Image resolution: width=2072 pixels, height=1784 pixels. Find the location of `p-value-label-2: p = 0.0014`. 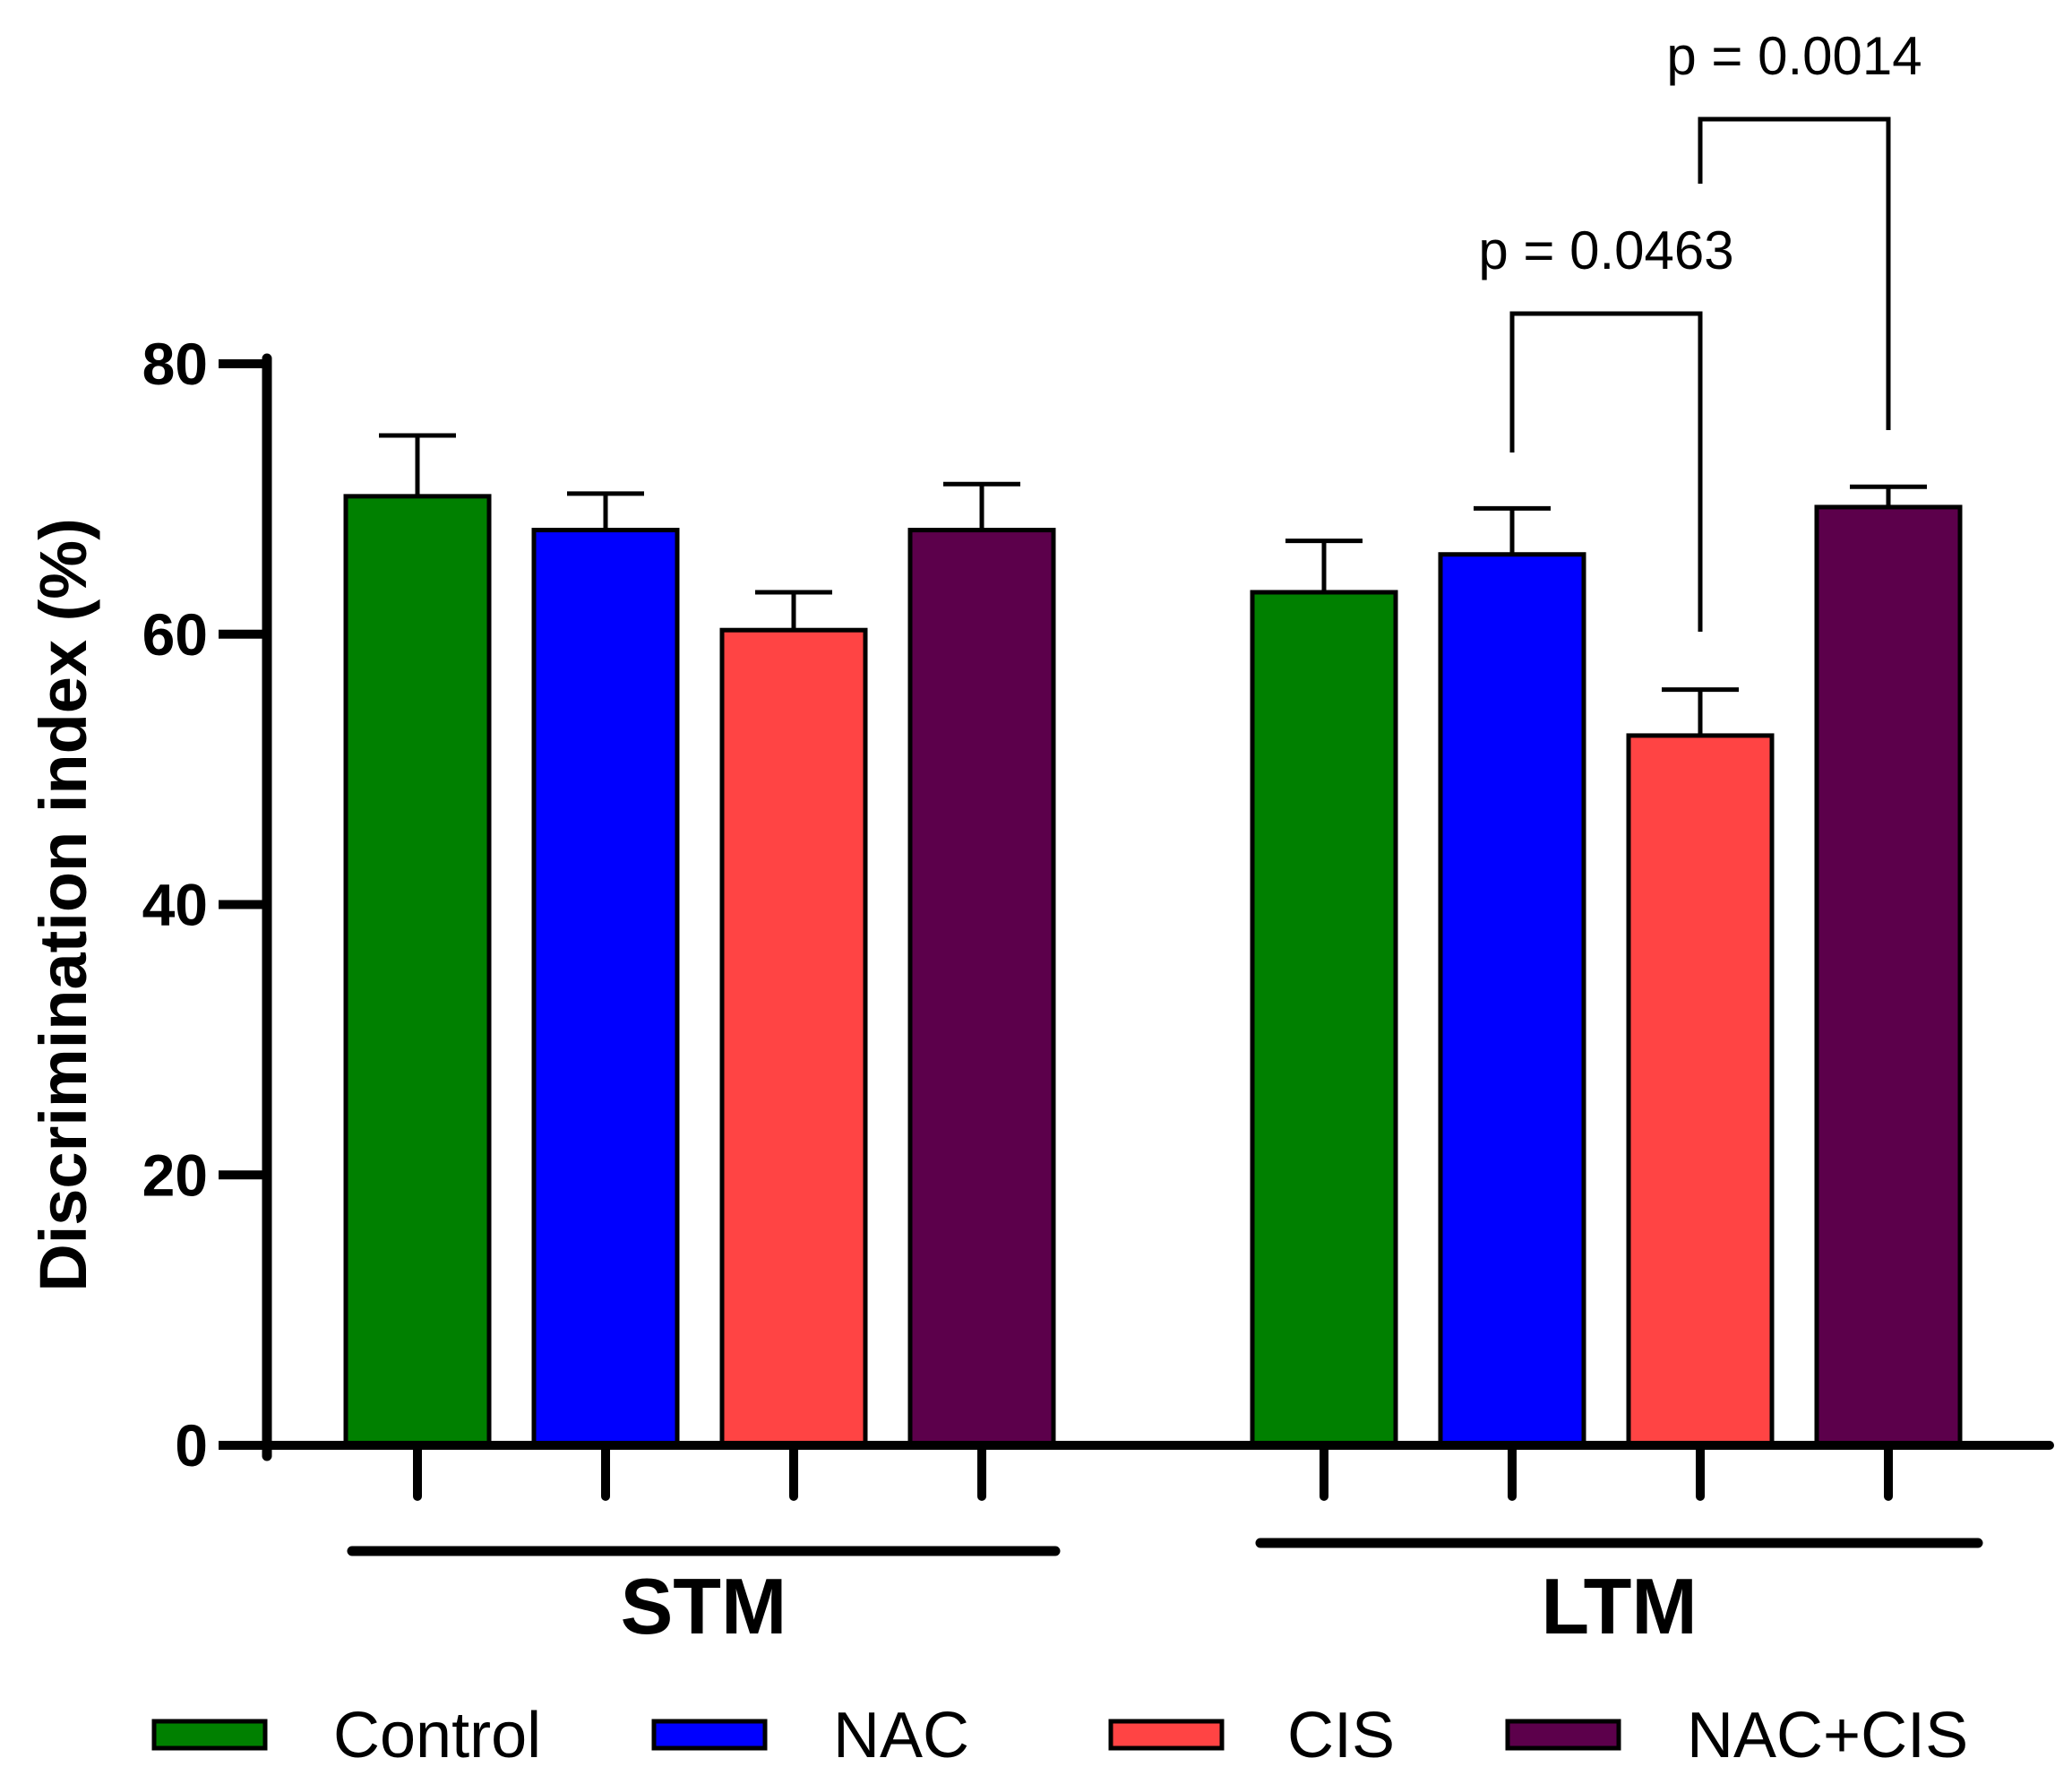

p-value-label-2: p = 0.0014 is located at coordinates (1794, 56).